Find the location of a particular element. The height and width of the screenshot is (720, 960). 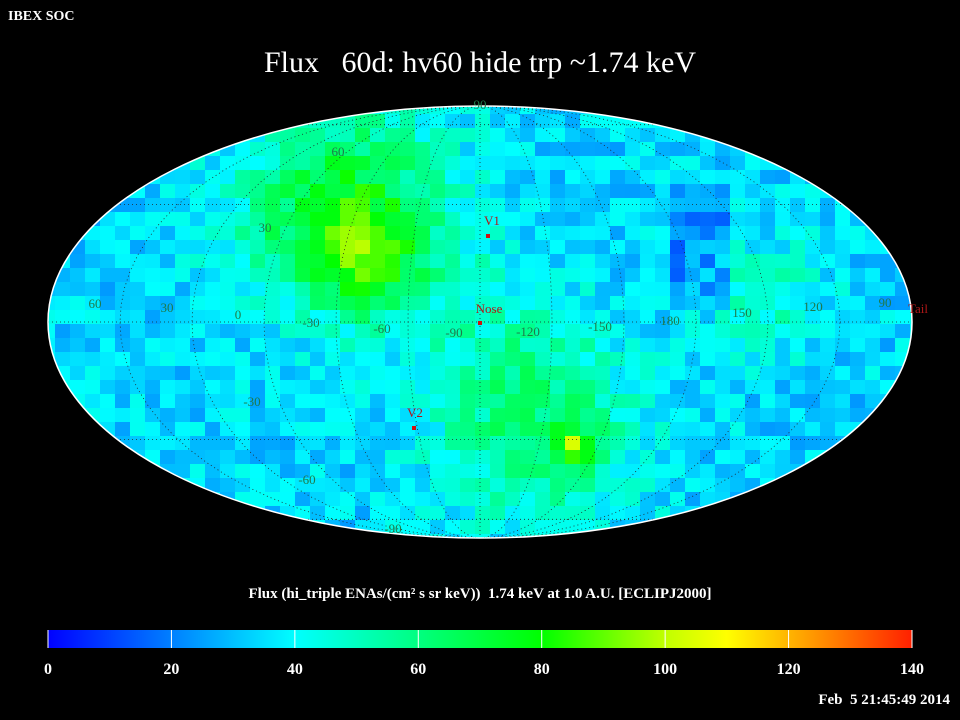

colorbar-tick-label: 140 is located at coordinates (912, 669).